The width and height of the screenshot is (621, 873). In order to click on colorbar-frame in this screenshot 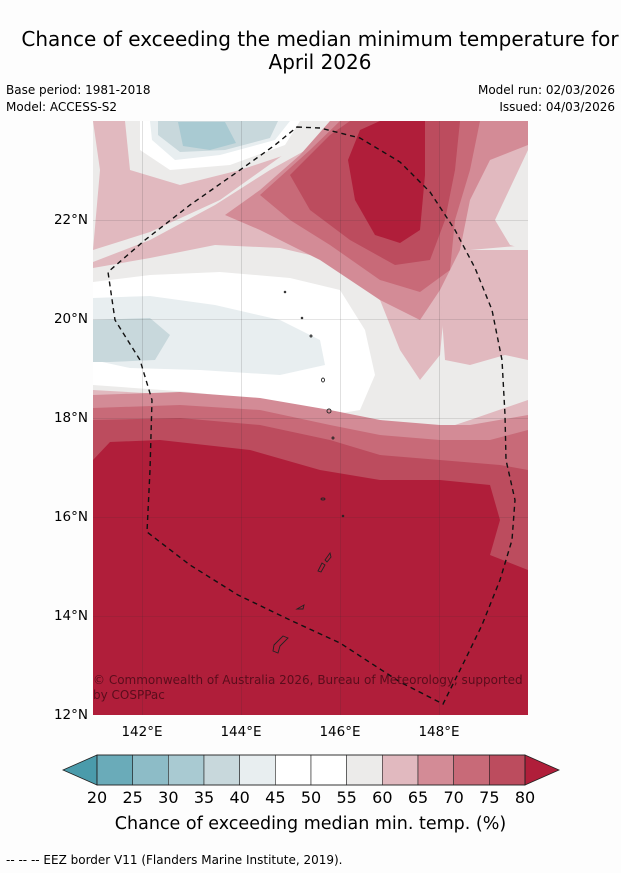, I will do `click(311, 770)`.